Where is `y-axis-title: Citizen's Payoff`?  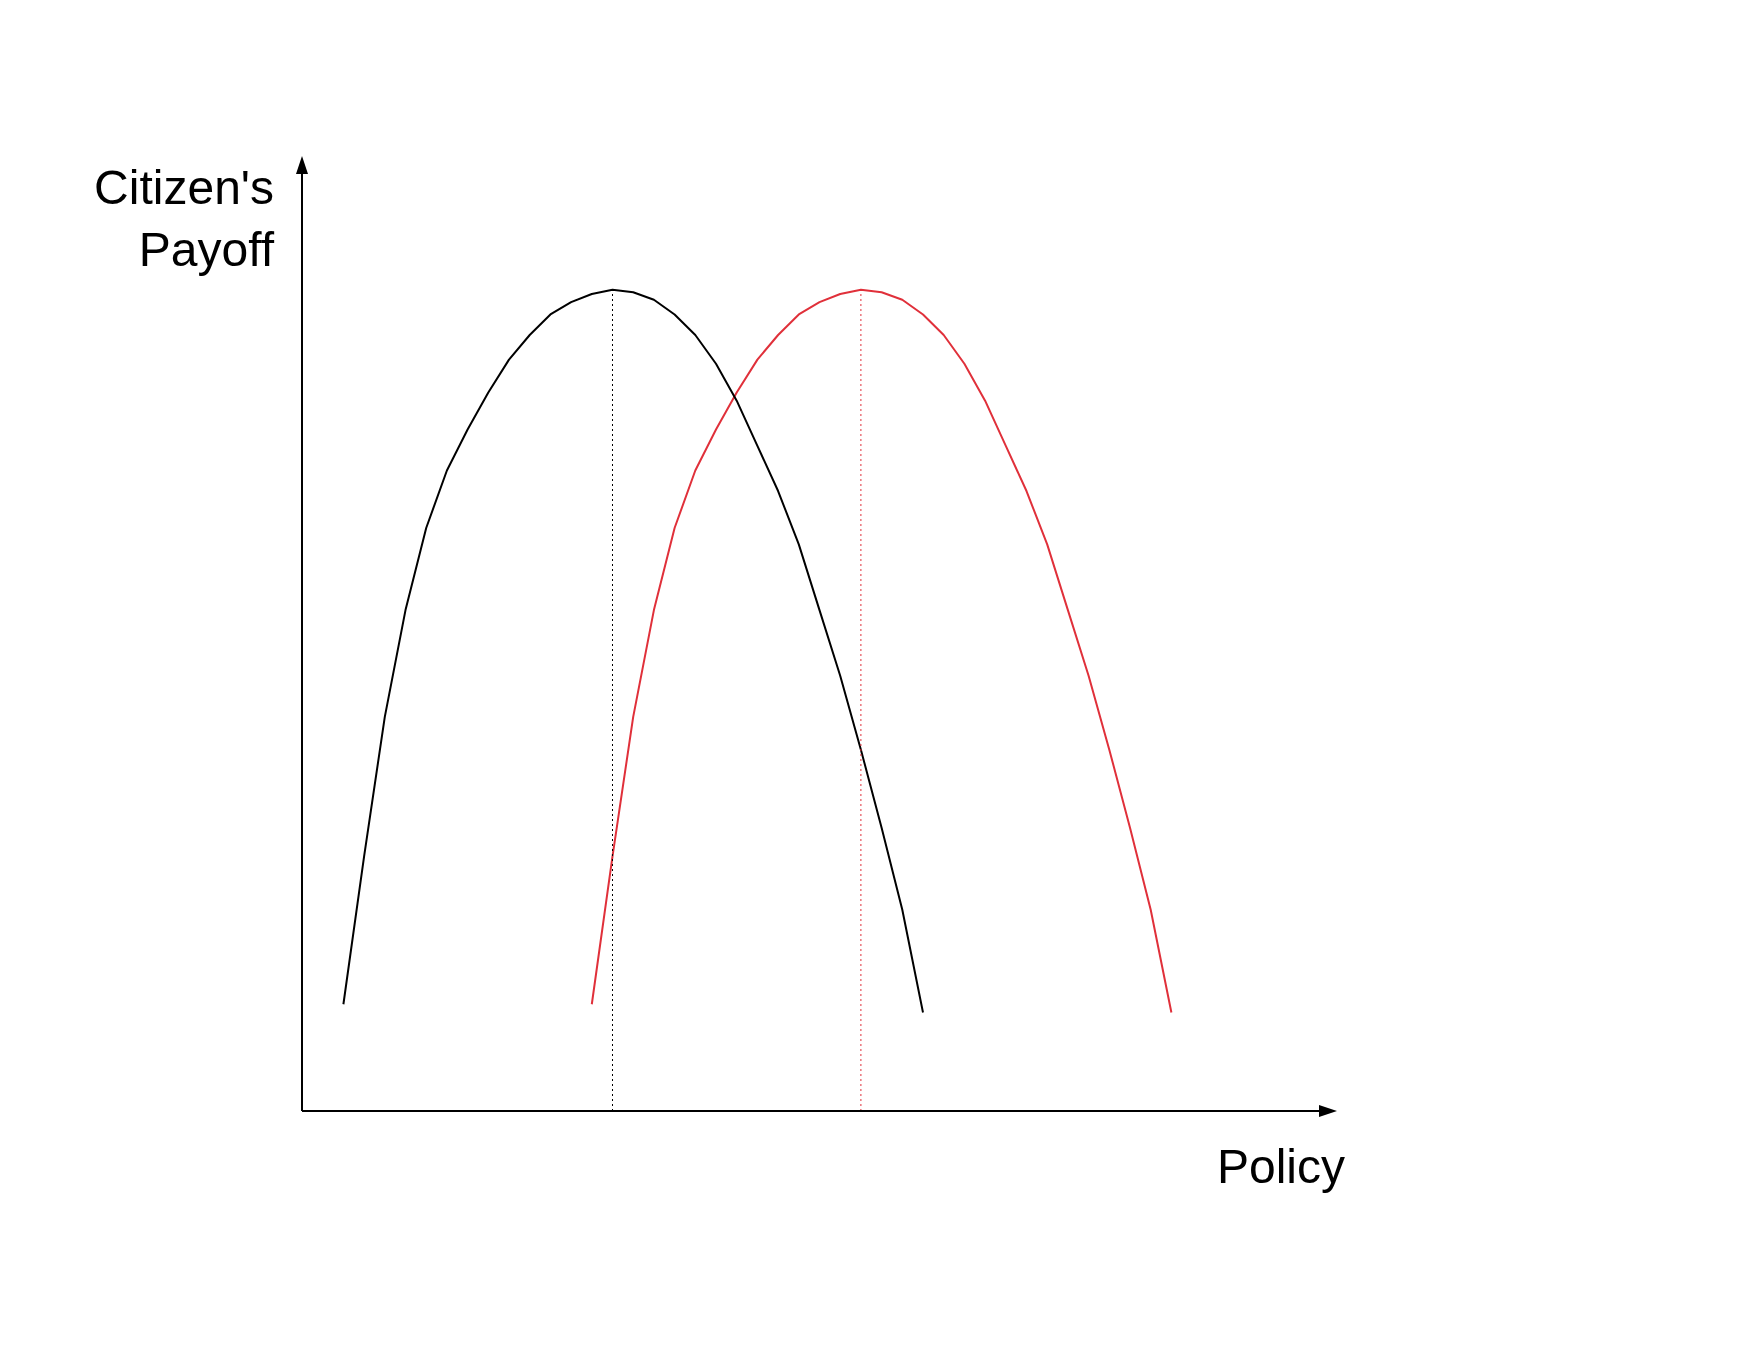 y-axis-title: Citizen's Payoff is located at coordinates (184, 218).